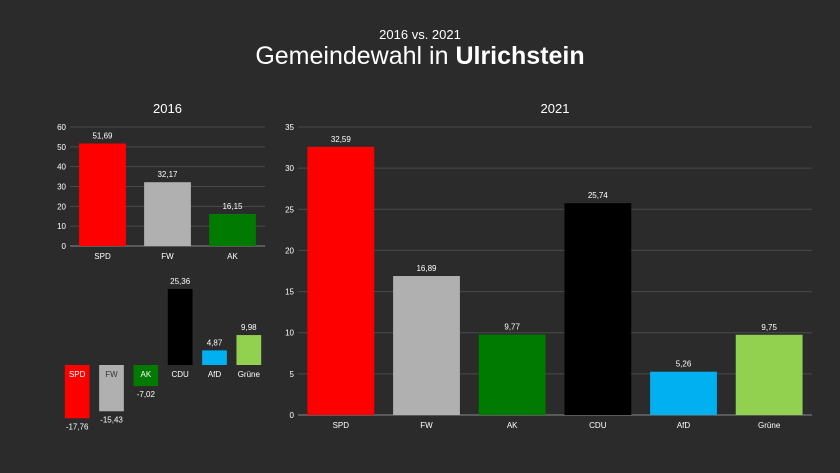  What do you see at coordinates (355, 56) in the screenshot?
I see `title-prefix: Gemeindewahl in` at bounding box center [355, 56].